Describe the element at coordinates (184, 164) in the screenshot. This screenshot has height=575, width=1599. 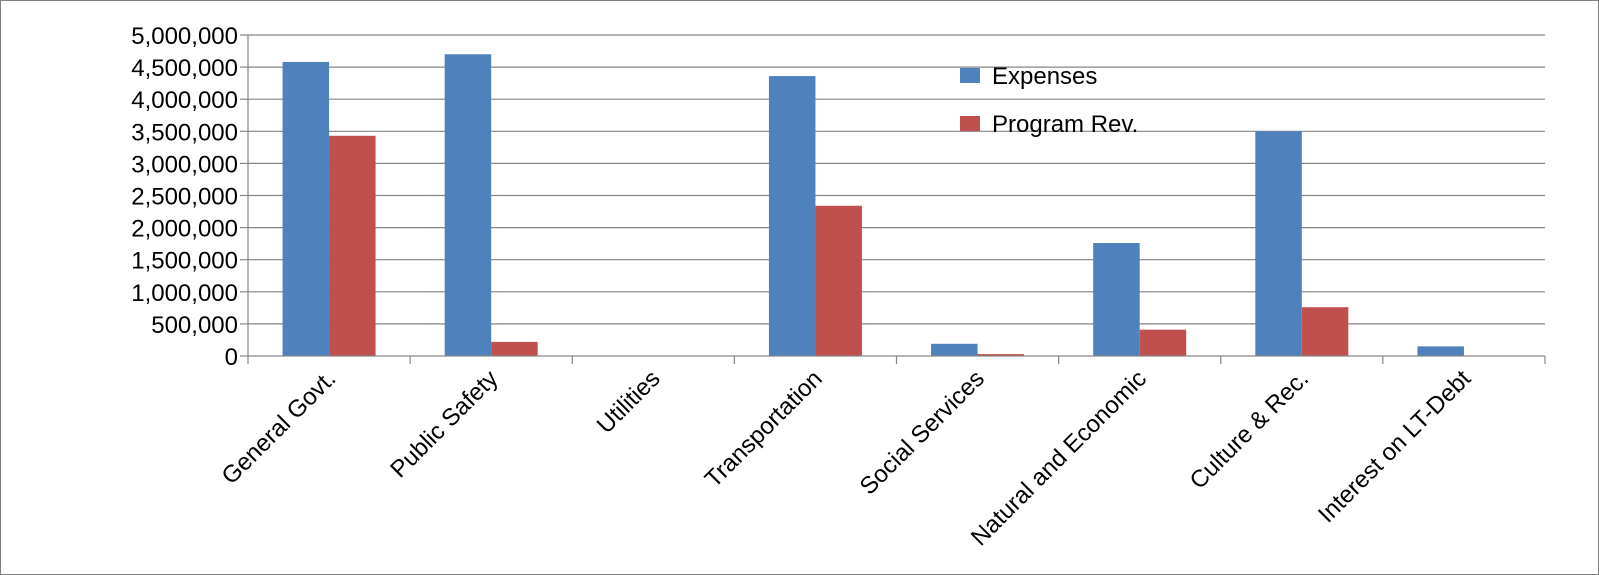
I see `y-tick-label: 3,000,000` at that location.